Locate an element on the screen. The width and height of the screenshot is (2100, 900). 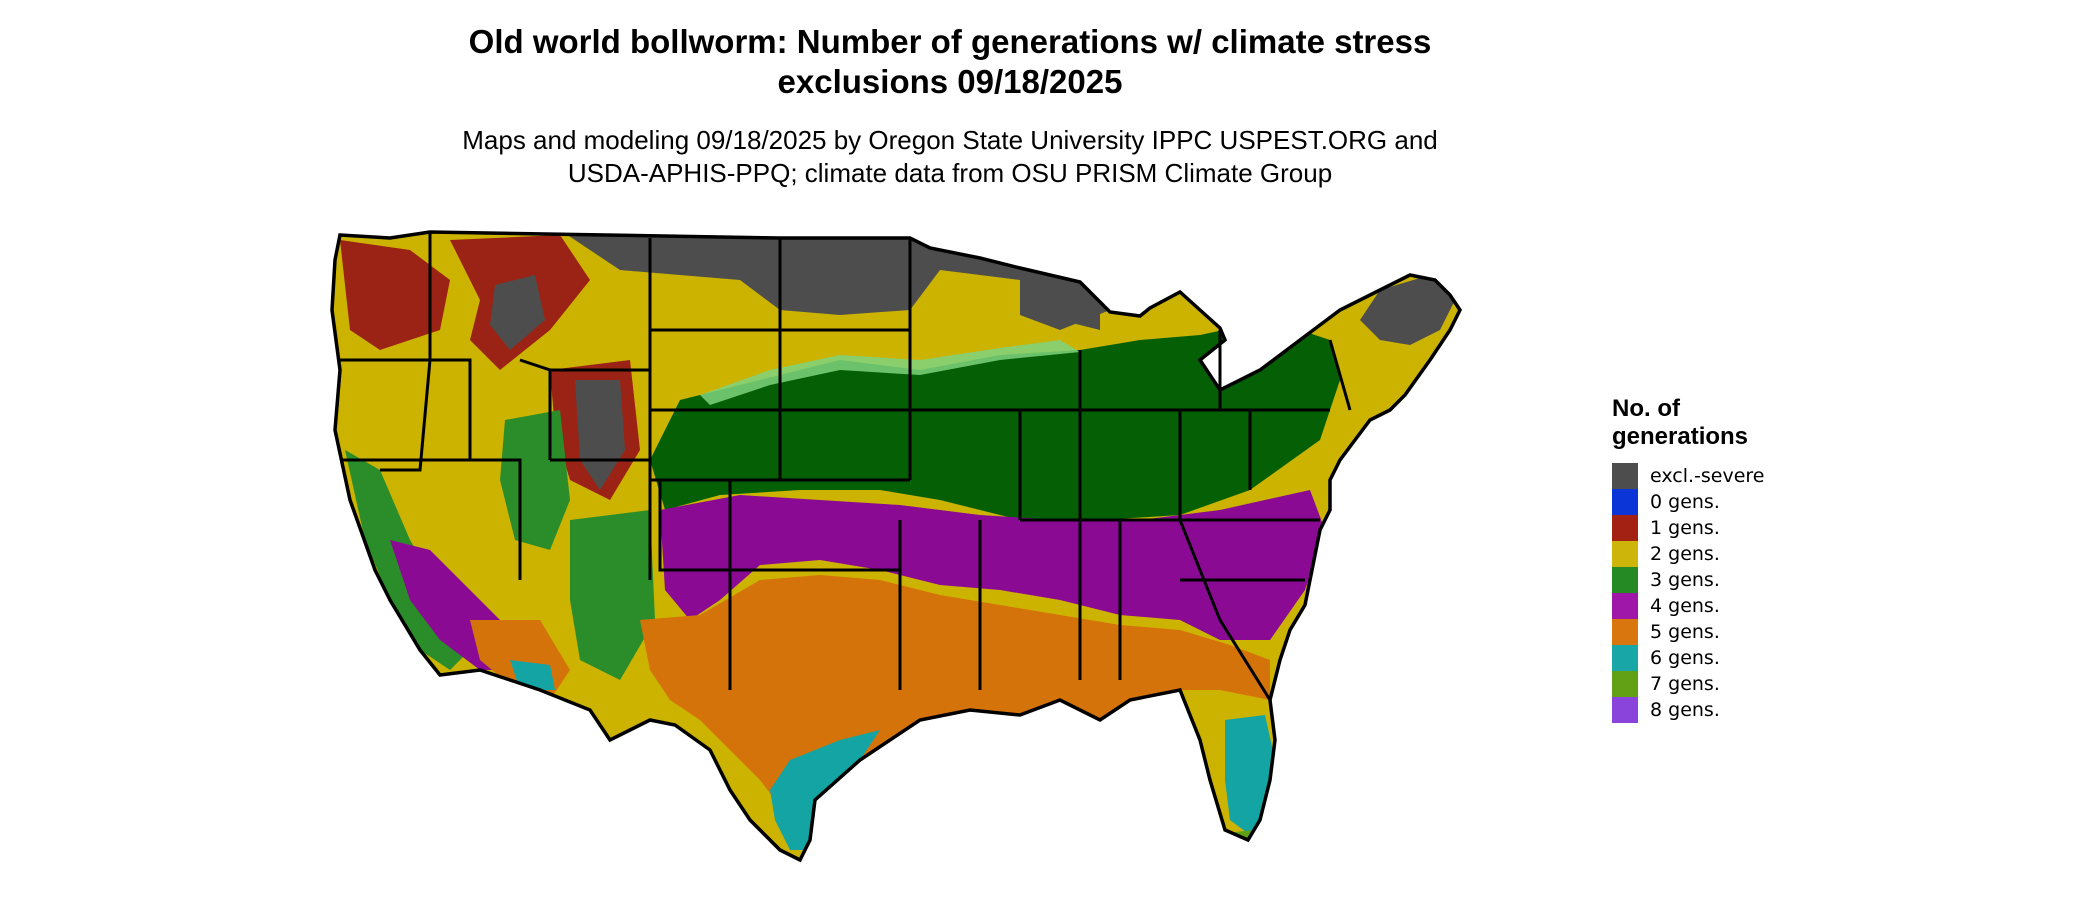
legend-item: 1 gens. is located at coordinates (1762, 528).